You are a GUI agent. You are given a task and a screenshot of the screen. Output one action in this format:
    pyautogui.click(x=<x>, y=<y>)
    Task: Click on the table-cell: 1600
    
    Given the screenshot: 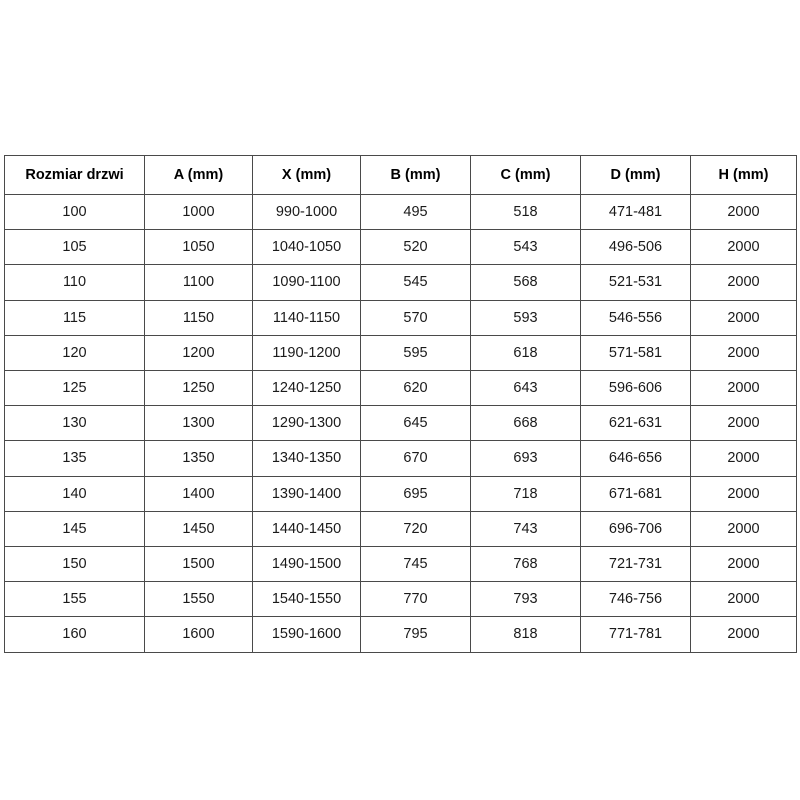 What is the action you would take?
    pyautogui.click(x=198, y=634)
    